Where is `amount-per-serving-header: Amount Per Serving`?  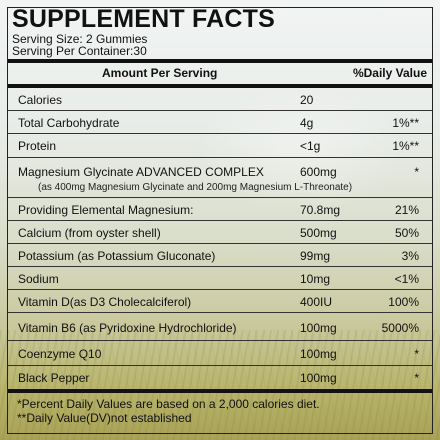
amount-per-serving-header: Amount Per Serving is located at coordinates (160, 73).